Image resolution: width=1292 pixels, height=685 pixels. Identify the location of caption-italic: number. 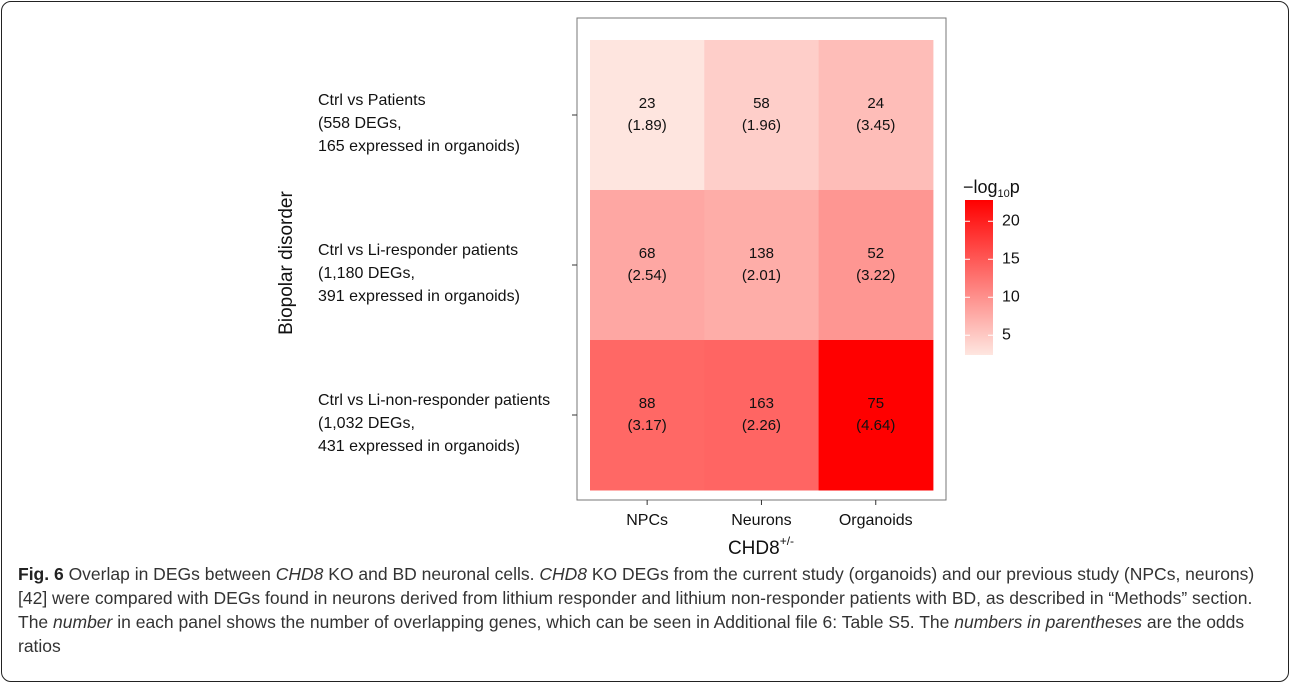
(83, 622).